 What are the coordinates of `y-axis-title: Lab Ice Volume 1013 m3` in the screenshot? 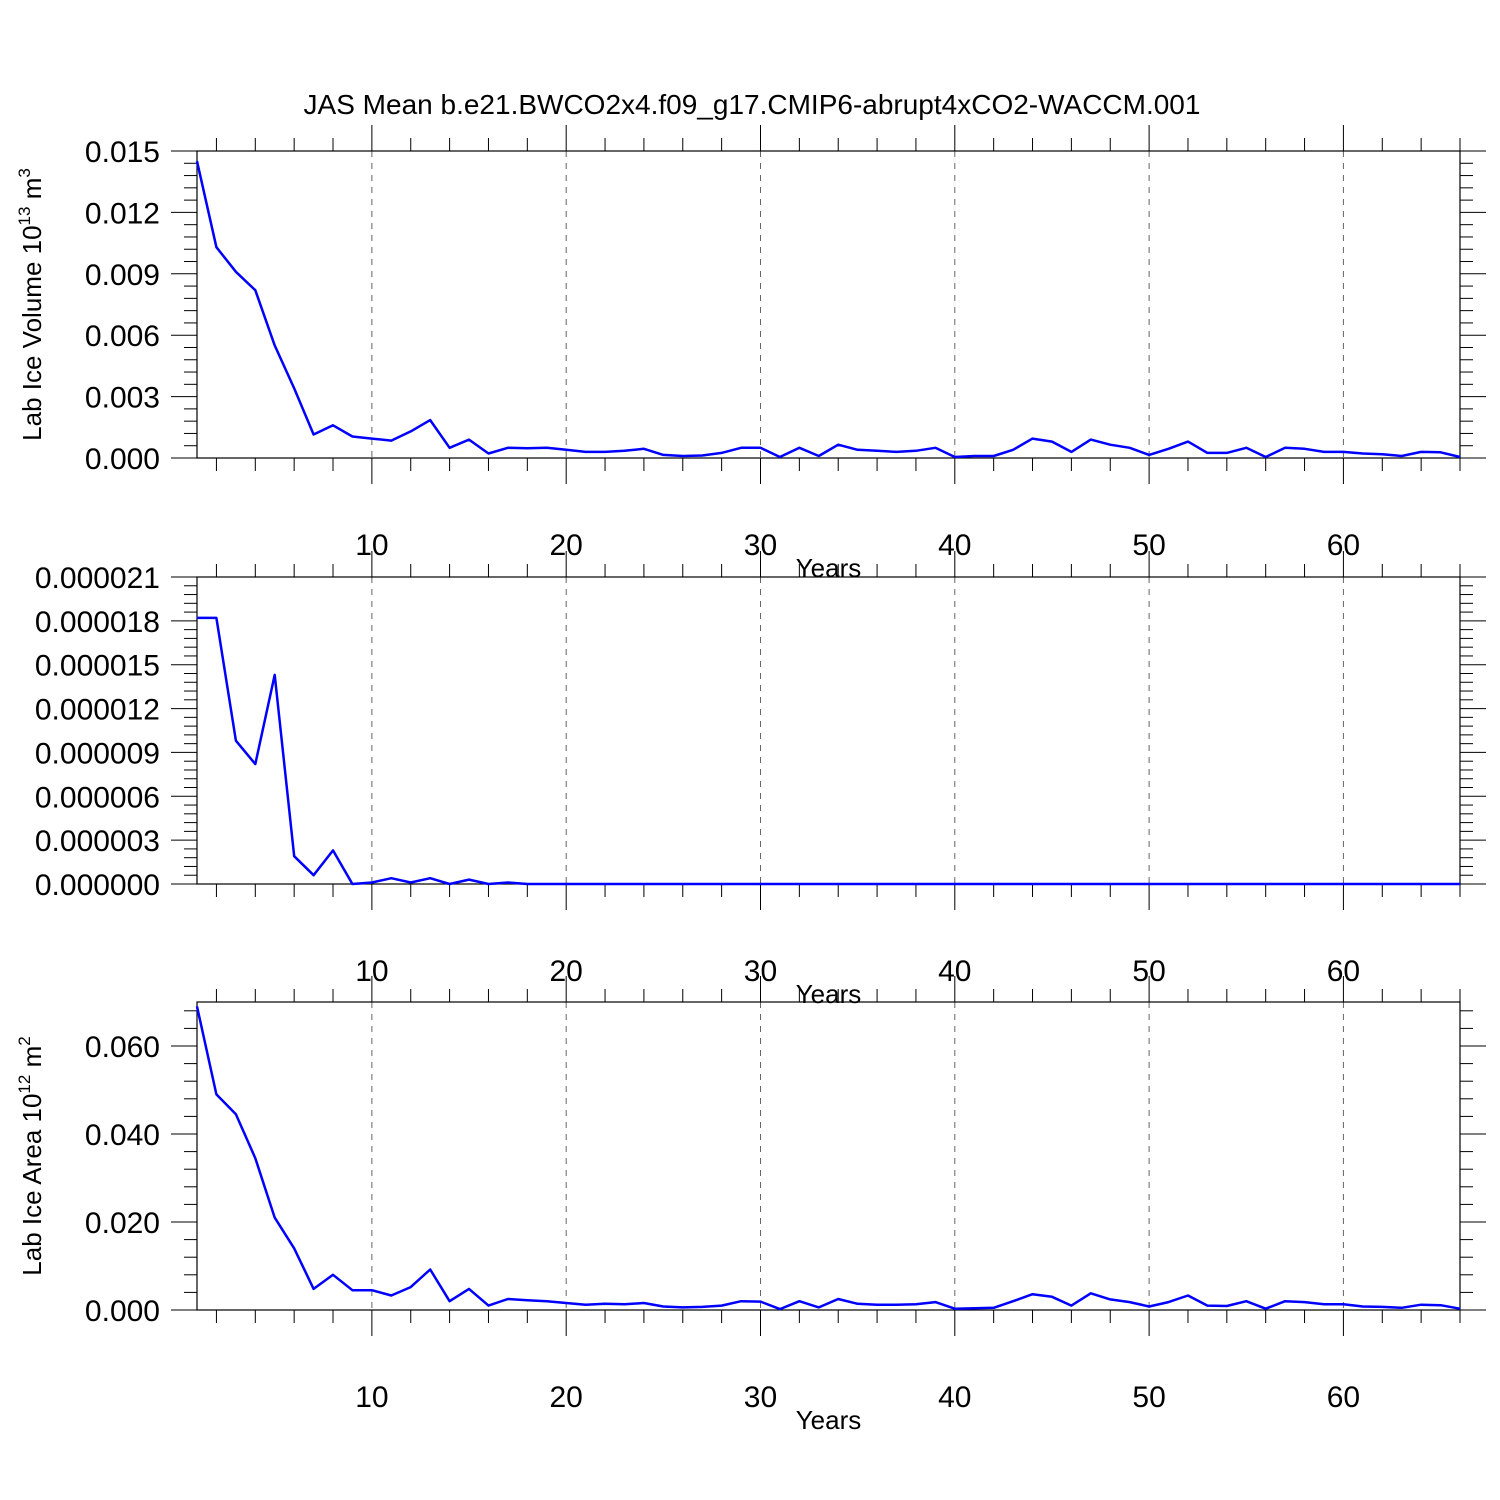 It's located at (31, 304).